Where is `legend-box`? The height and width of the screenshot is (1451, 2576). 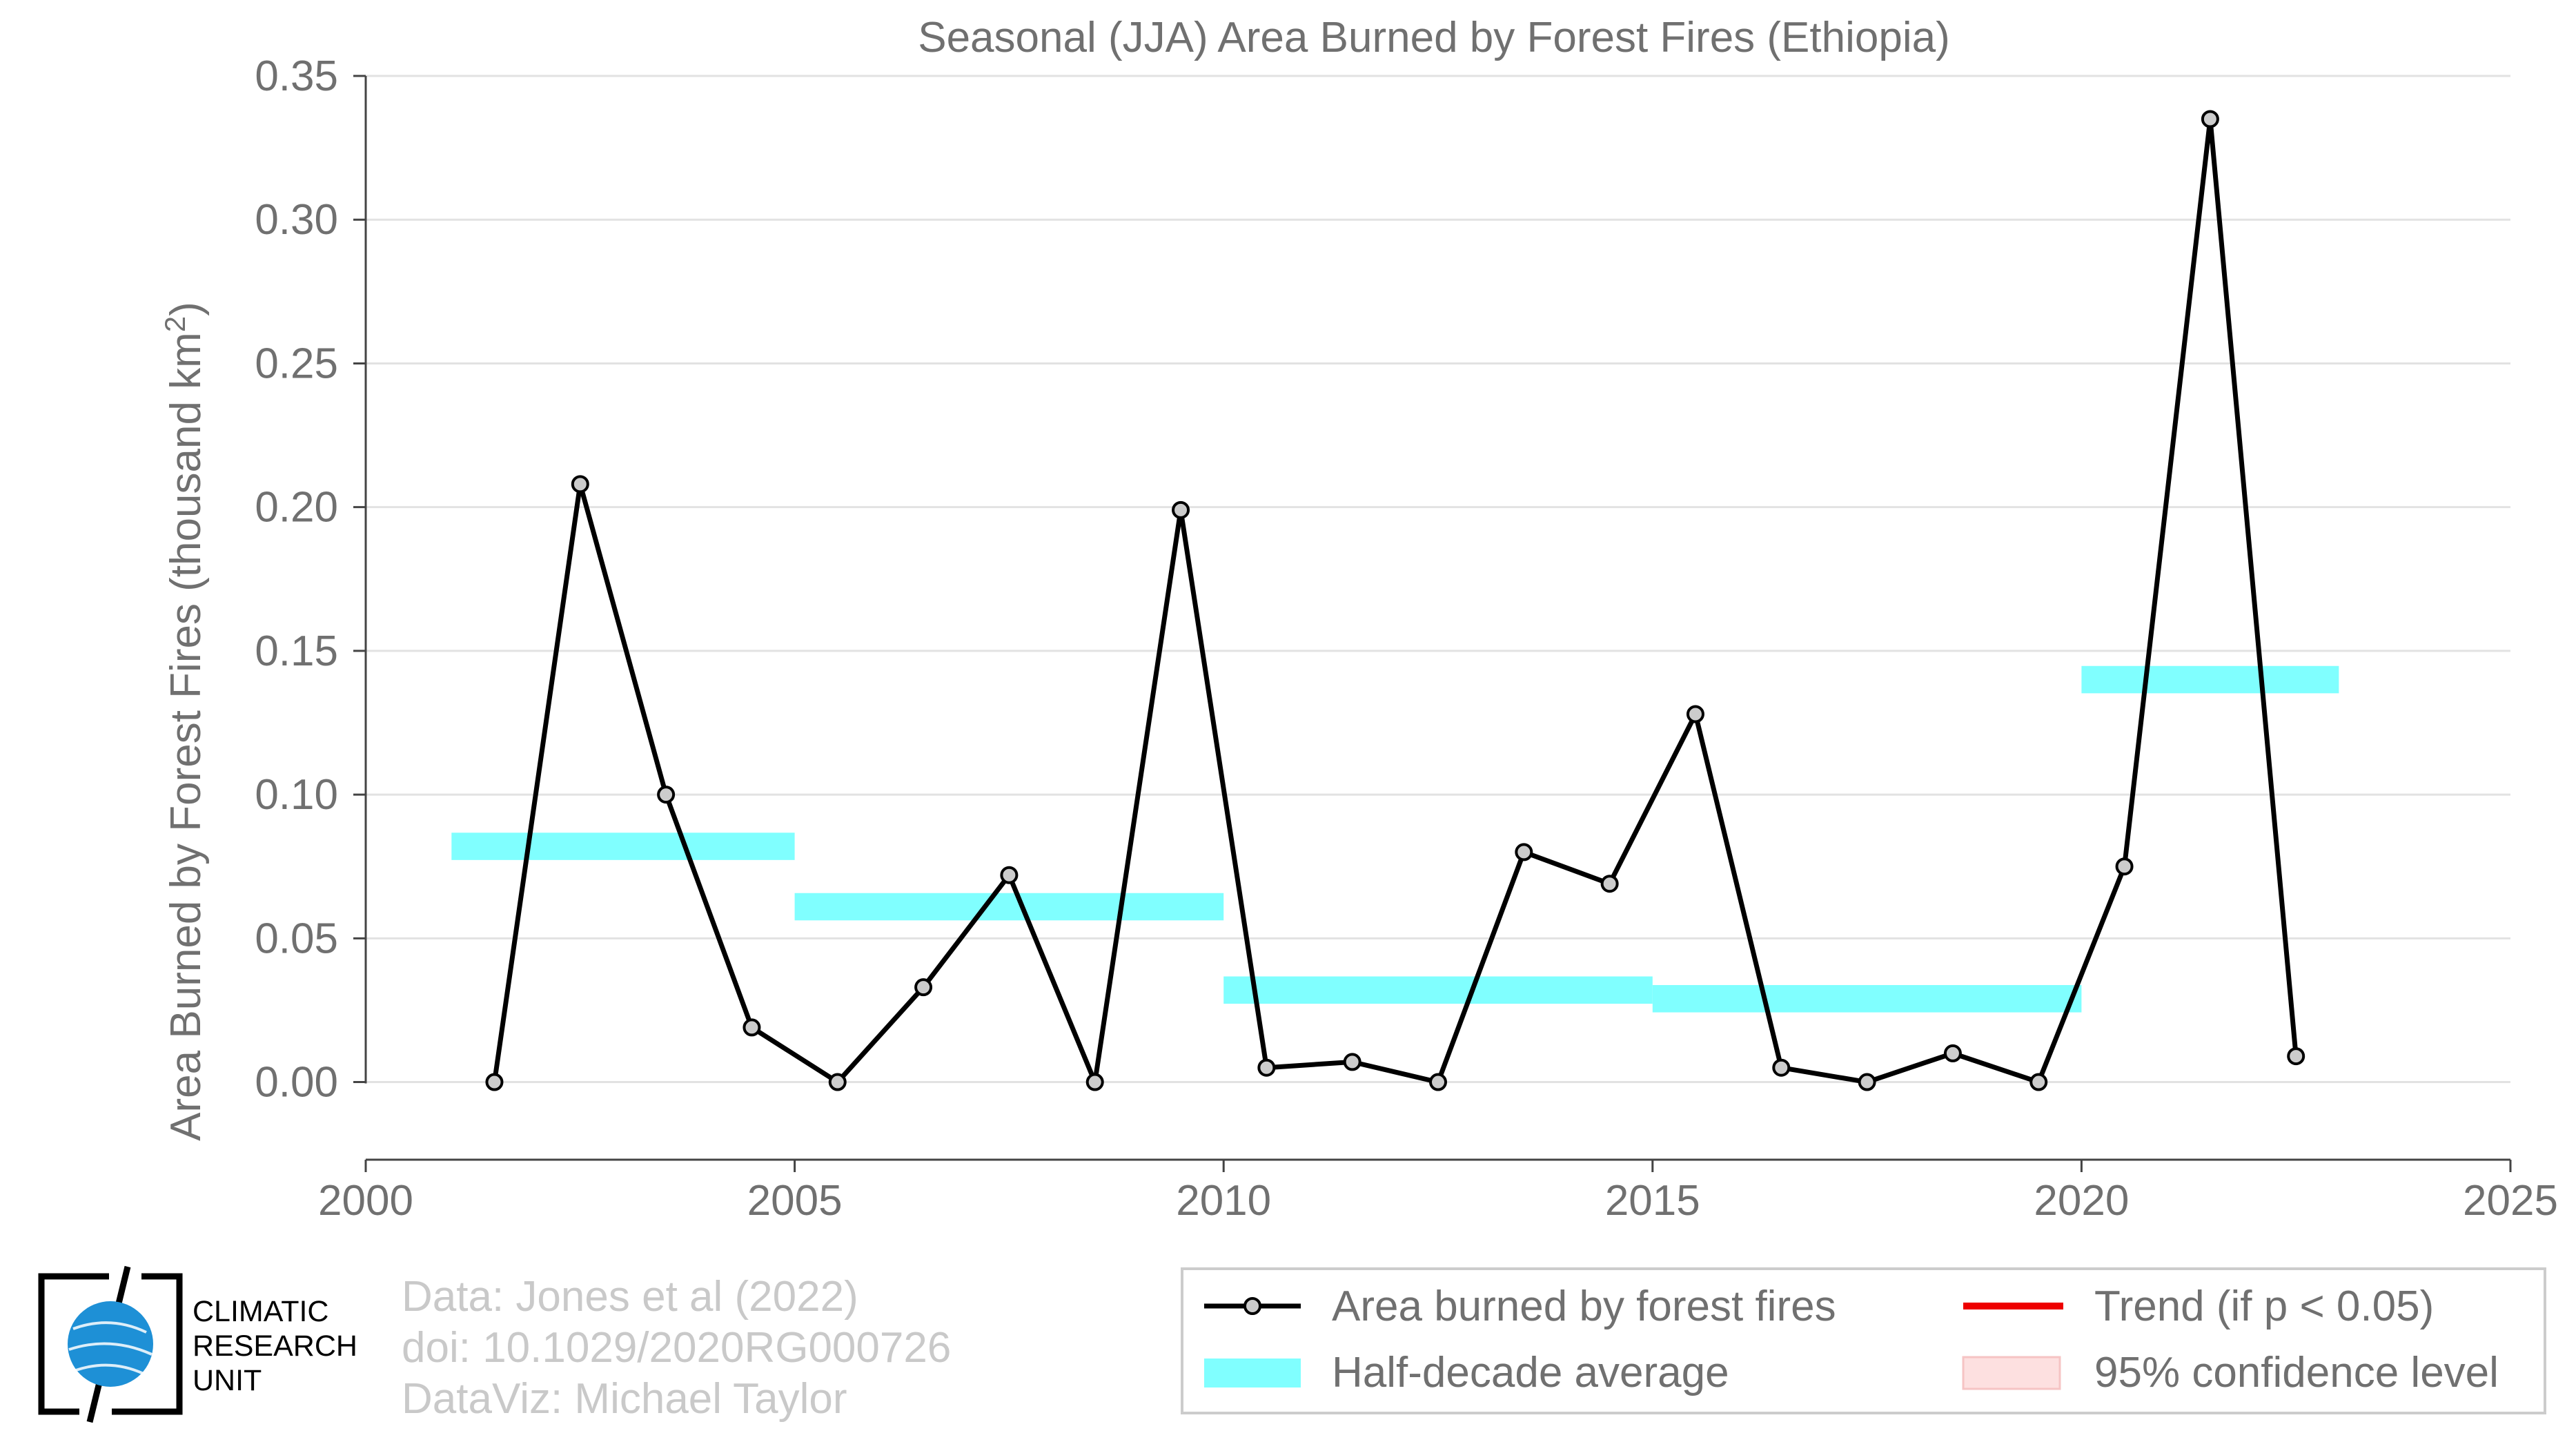 legend-box is located at coordinates (1863, 1341).